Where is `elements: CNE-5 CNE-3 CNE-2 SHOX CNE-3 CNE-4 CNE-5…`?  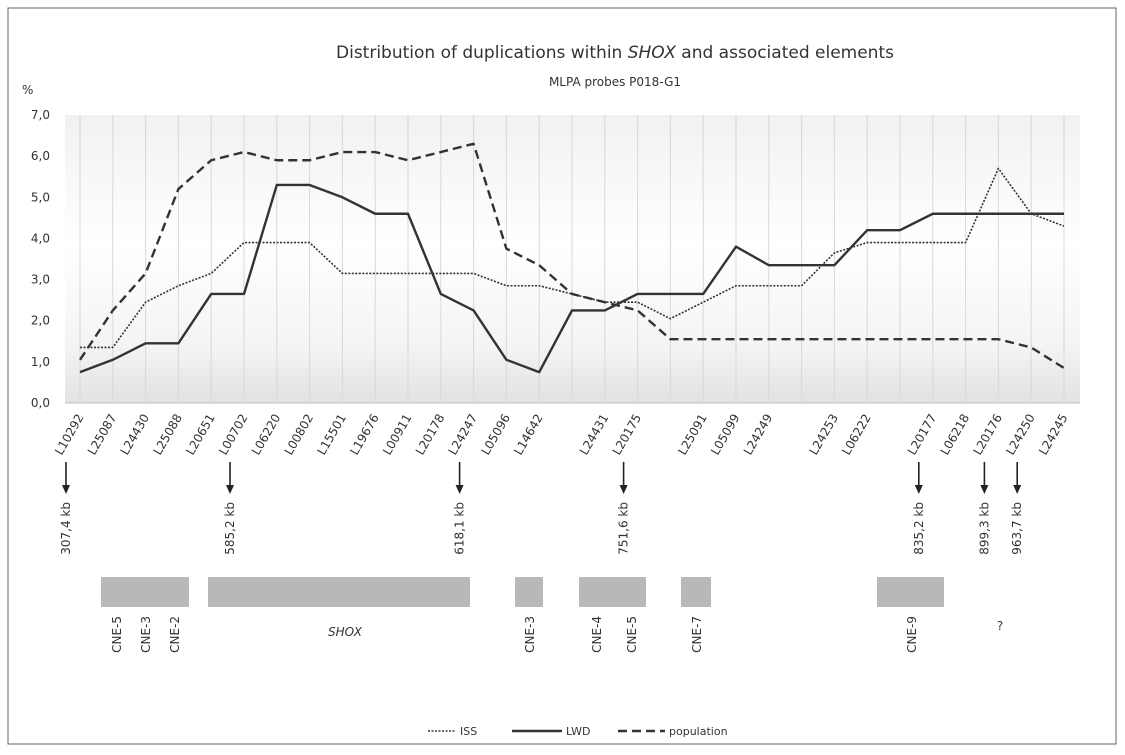 elements: CNE-5 CNE-3 CNE-2 SHOX CNE-3 CNE-4 CNE-5… is located at coordinates (552, 615).